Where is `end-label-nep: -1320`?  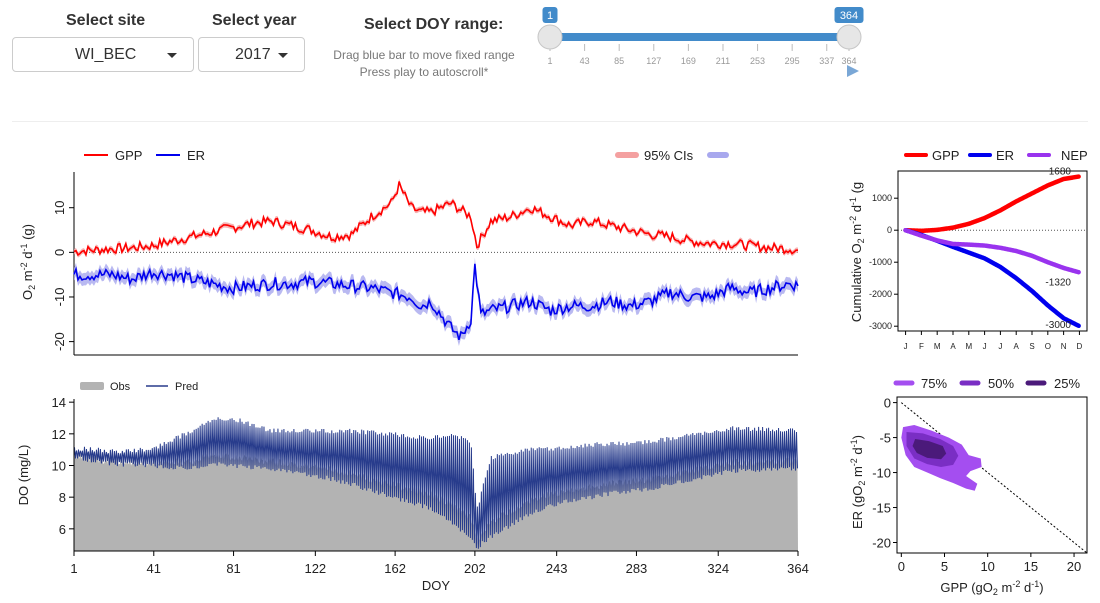
end-label-nep: -1320 is located at coordinates (1058, 282).